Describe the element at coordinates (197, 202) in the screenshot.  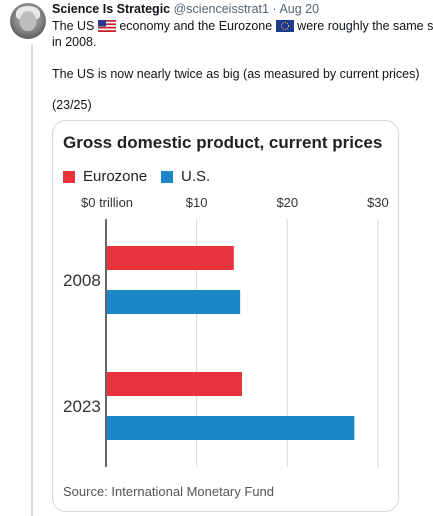
I see `x-tick-label: $10` at that location.